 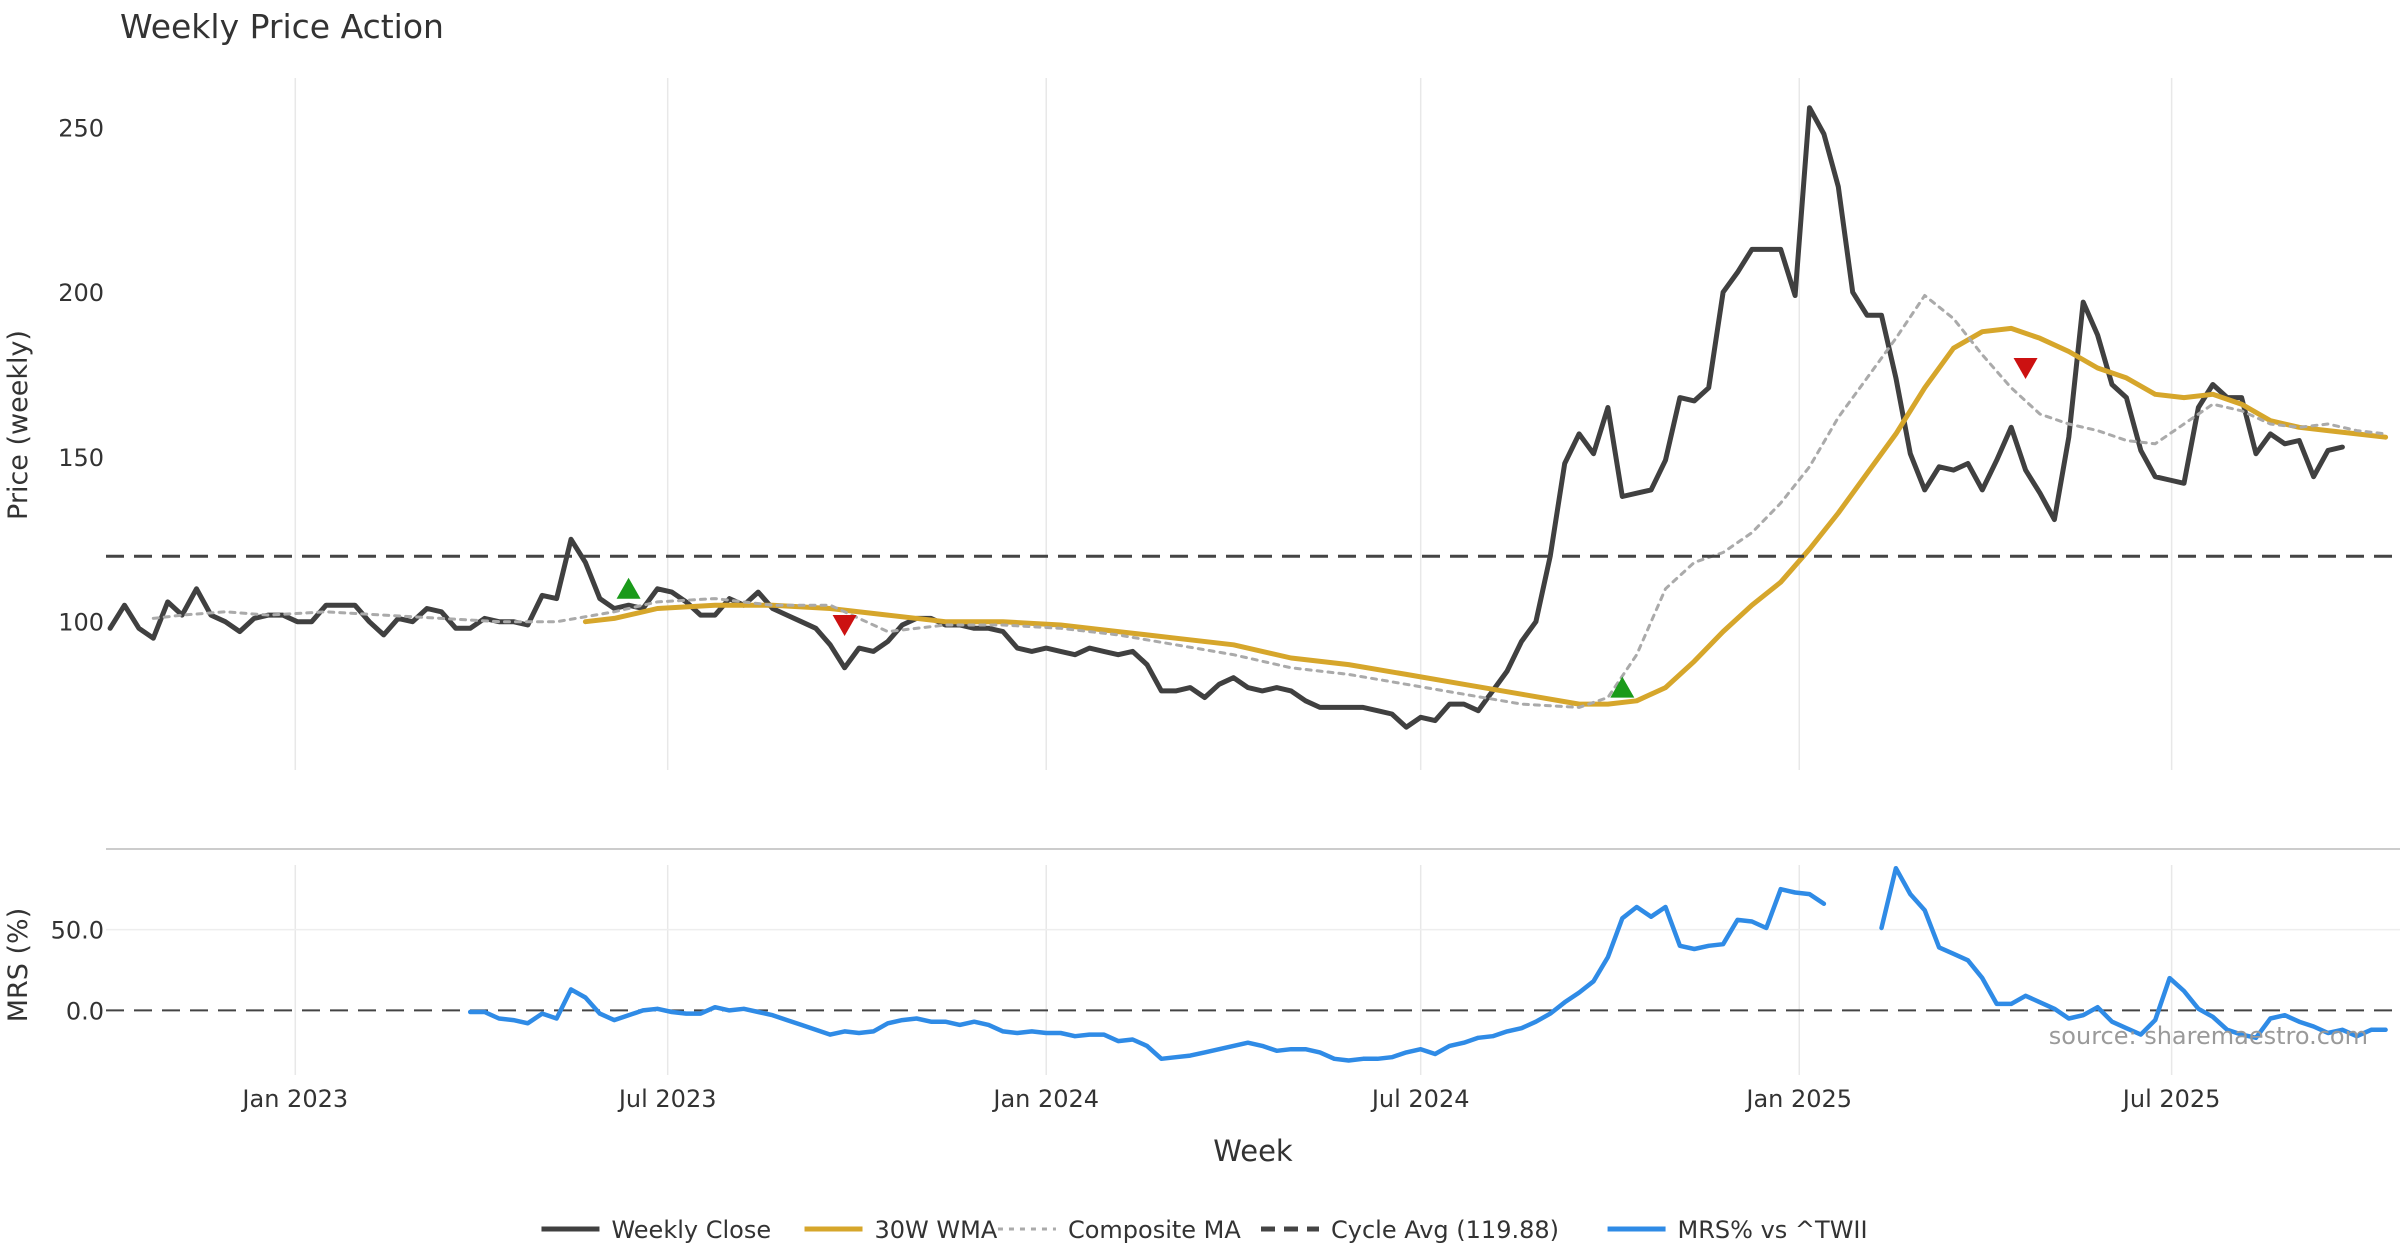 What do you see at coordinates (81, 128) in the screenshot?
I see `price-y-tick-label: 250` at bounding box center [81, 128].